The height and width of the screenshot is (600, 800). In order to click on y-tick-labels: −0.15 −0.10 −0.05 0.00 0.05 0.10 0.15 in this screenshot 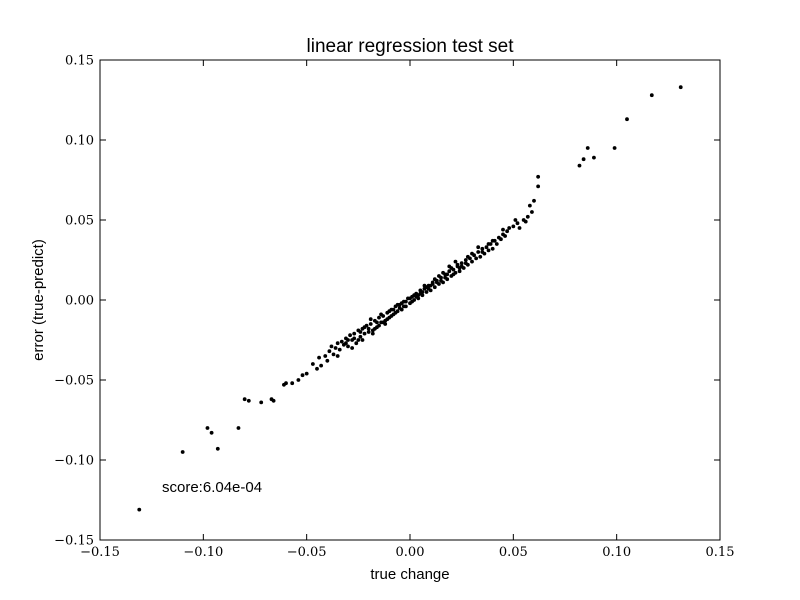, I will do `click(74, 301)`.